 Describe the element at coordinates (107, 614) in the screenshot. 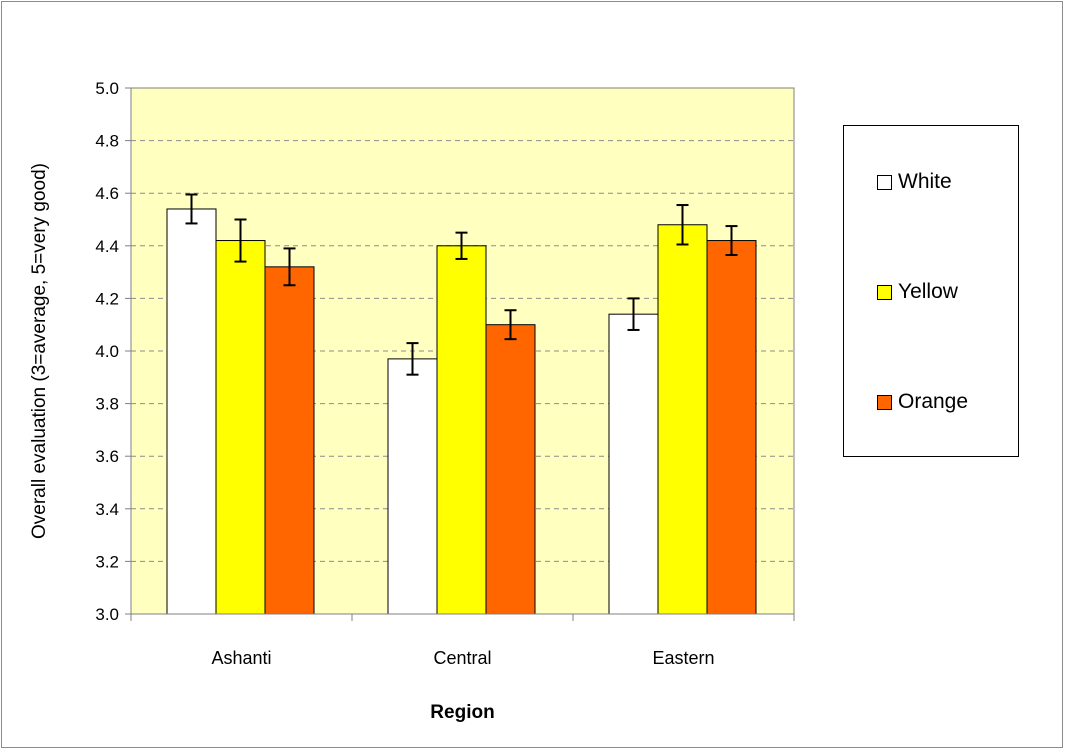

I see `y-tick-label: 3.0` at that location.